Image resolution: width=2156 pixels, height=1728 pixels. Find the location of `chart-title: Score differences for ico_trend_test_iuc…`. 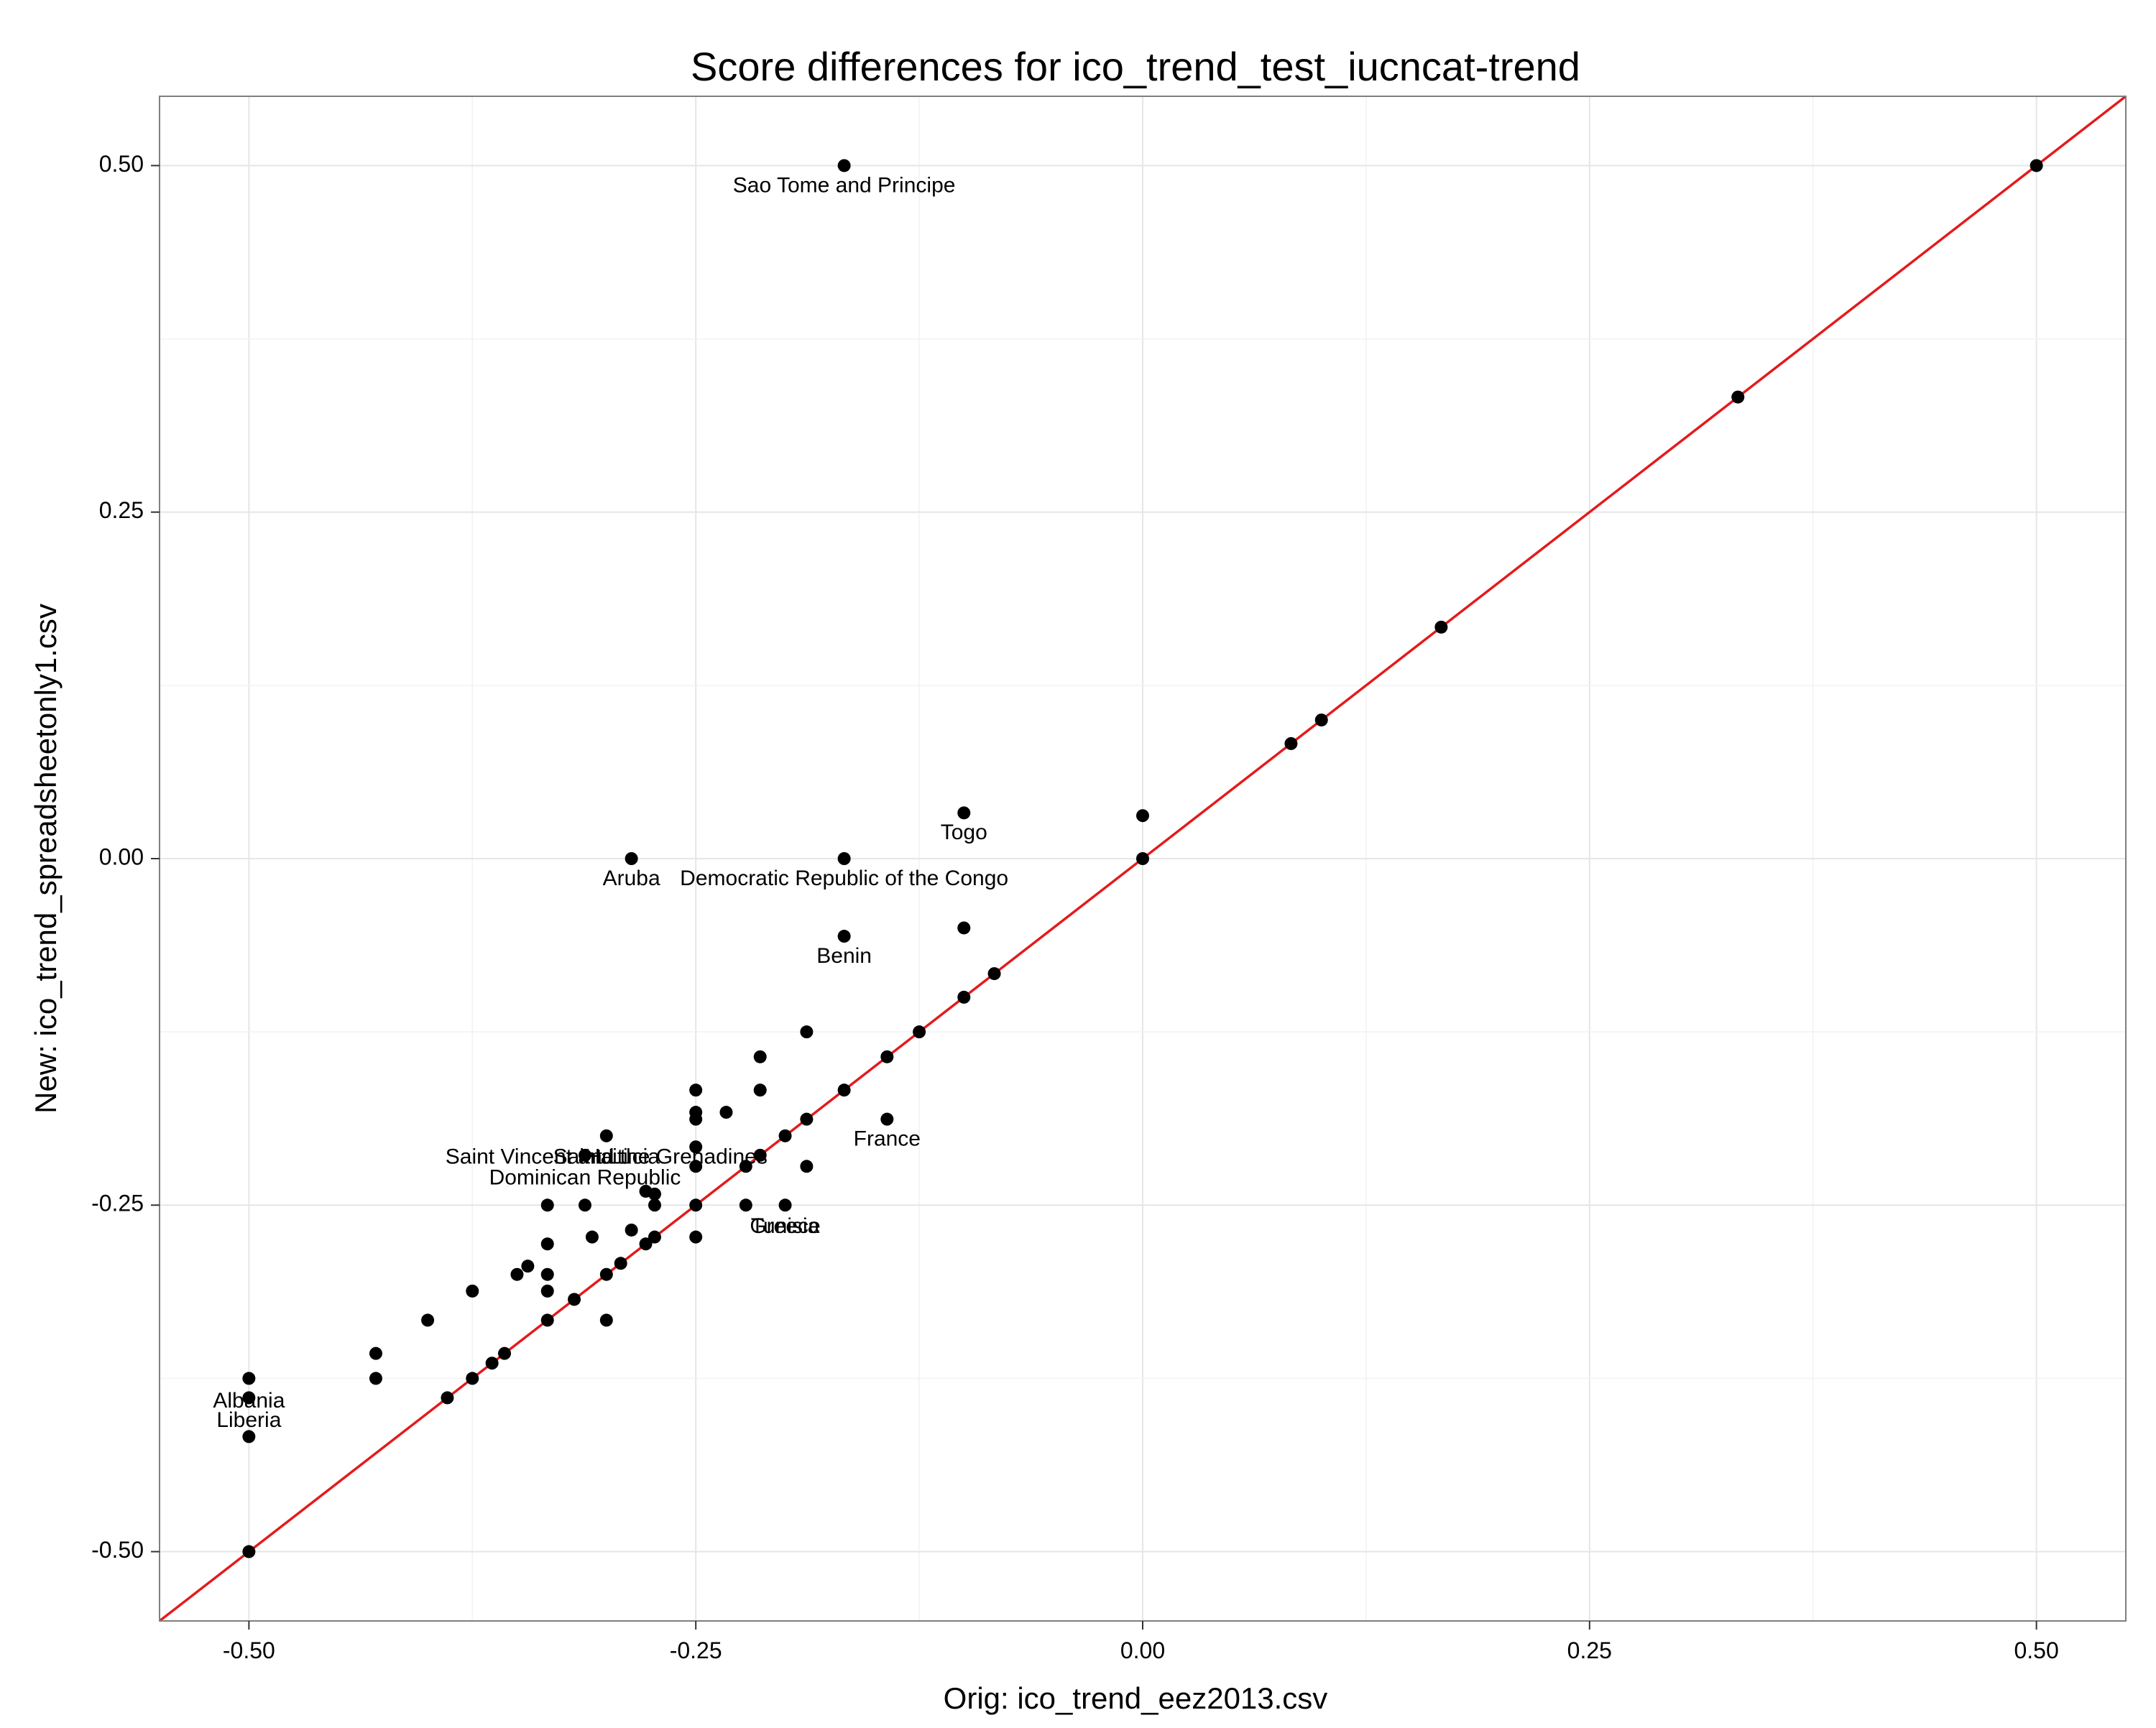

chart-title: Score differences for ico_trend_test_iuc… is located at coordinates (1136, 66).